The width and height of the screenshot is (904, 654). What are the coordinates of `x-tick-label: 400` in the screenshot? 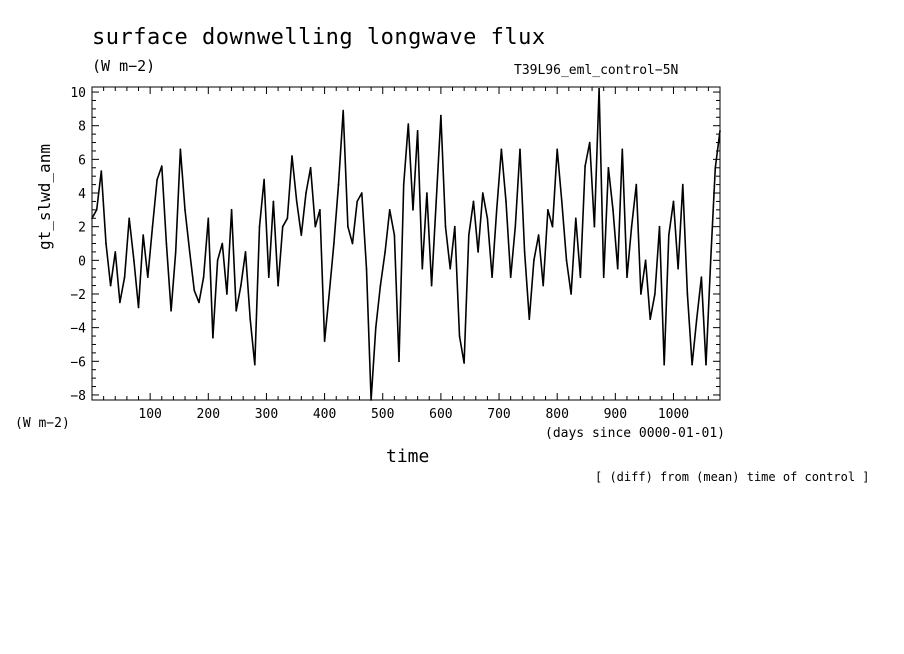 It's located at (324, 414).